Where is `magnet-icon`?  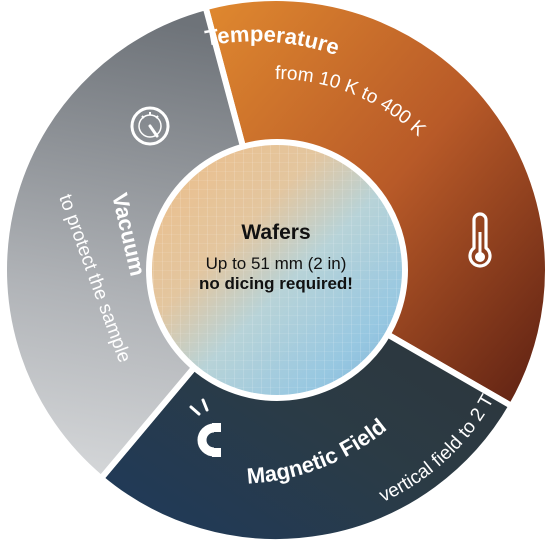 magnet-icon is located at coordinates (205, 427).